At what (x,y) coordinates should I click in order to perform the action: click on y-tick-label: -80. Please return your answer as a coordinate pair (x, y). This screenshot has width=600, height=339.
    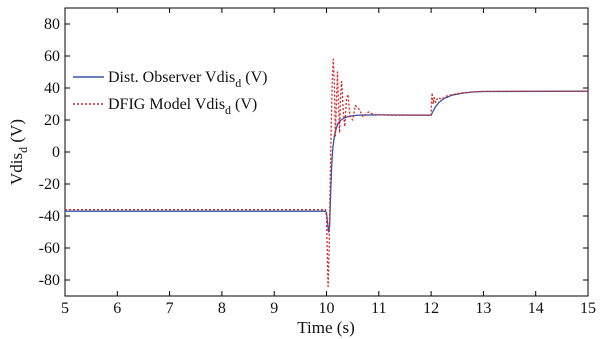
    Looking at the image, I should click on (49, 280).